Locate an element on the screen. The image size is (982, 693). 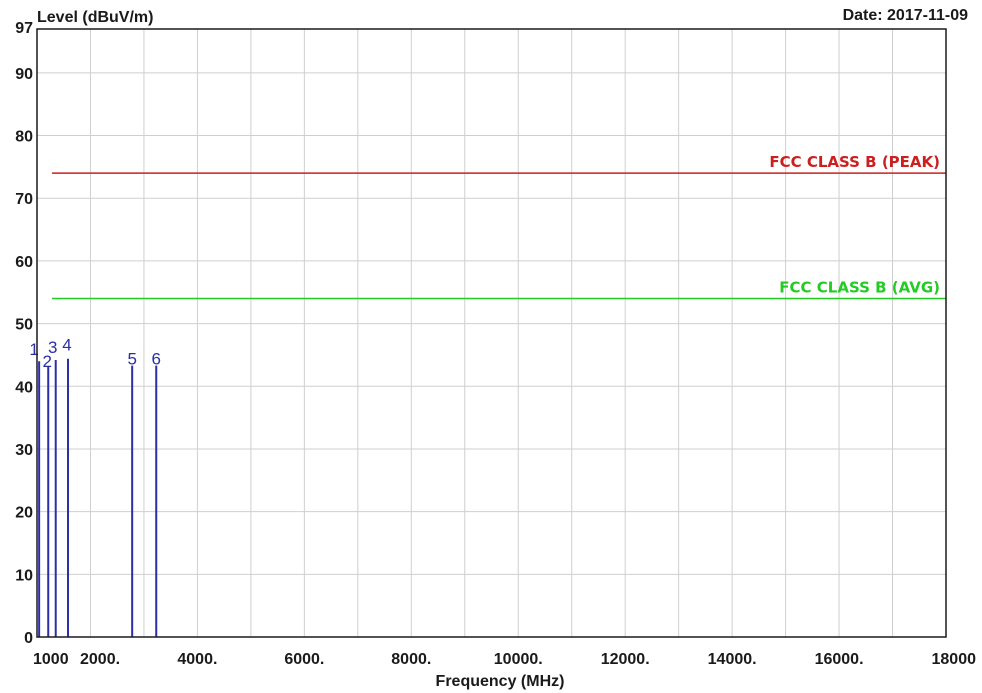
limit-label: FCC CLASS B (PEAK) is located at coordinates (854, 162).